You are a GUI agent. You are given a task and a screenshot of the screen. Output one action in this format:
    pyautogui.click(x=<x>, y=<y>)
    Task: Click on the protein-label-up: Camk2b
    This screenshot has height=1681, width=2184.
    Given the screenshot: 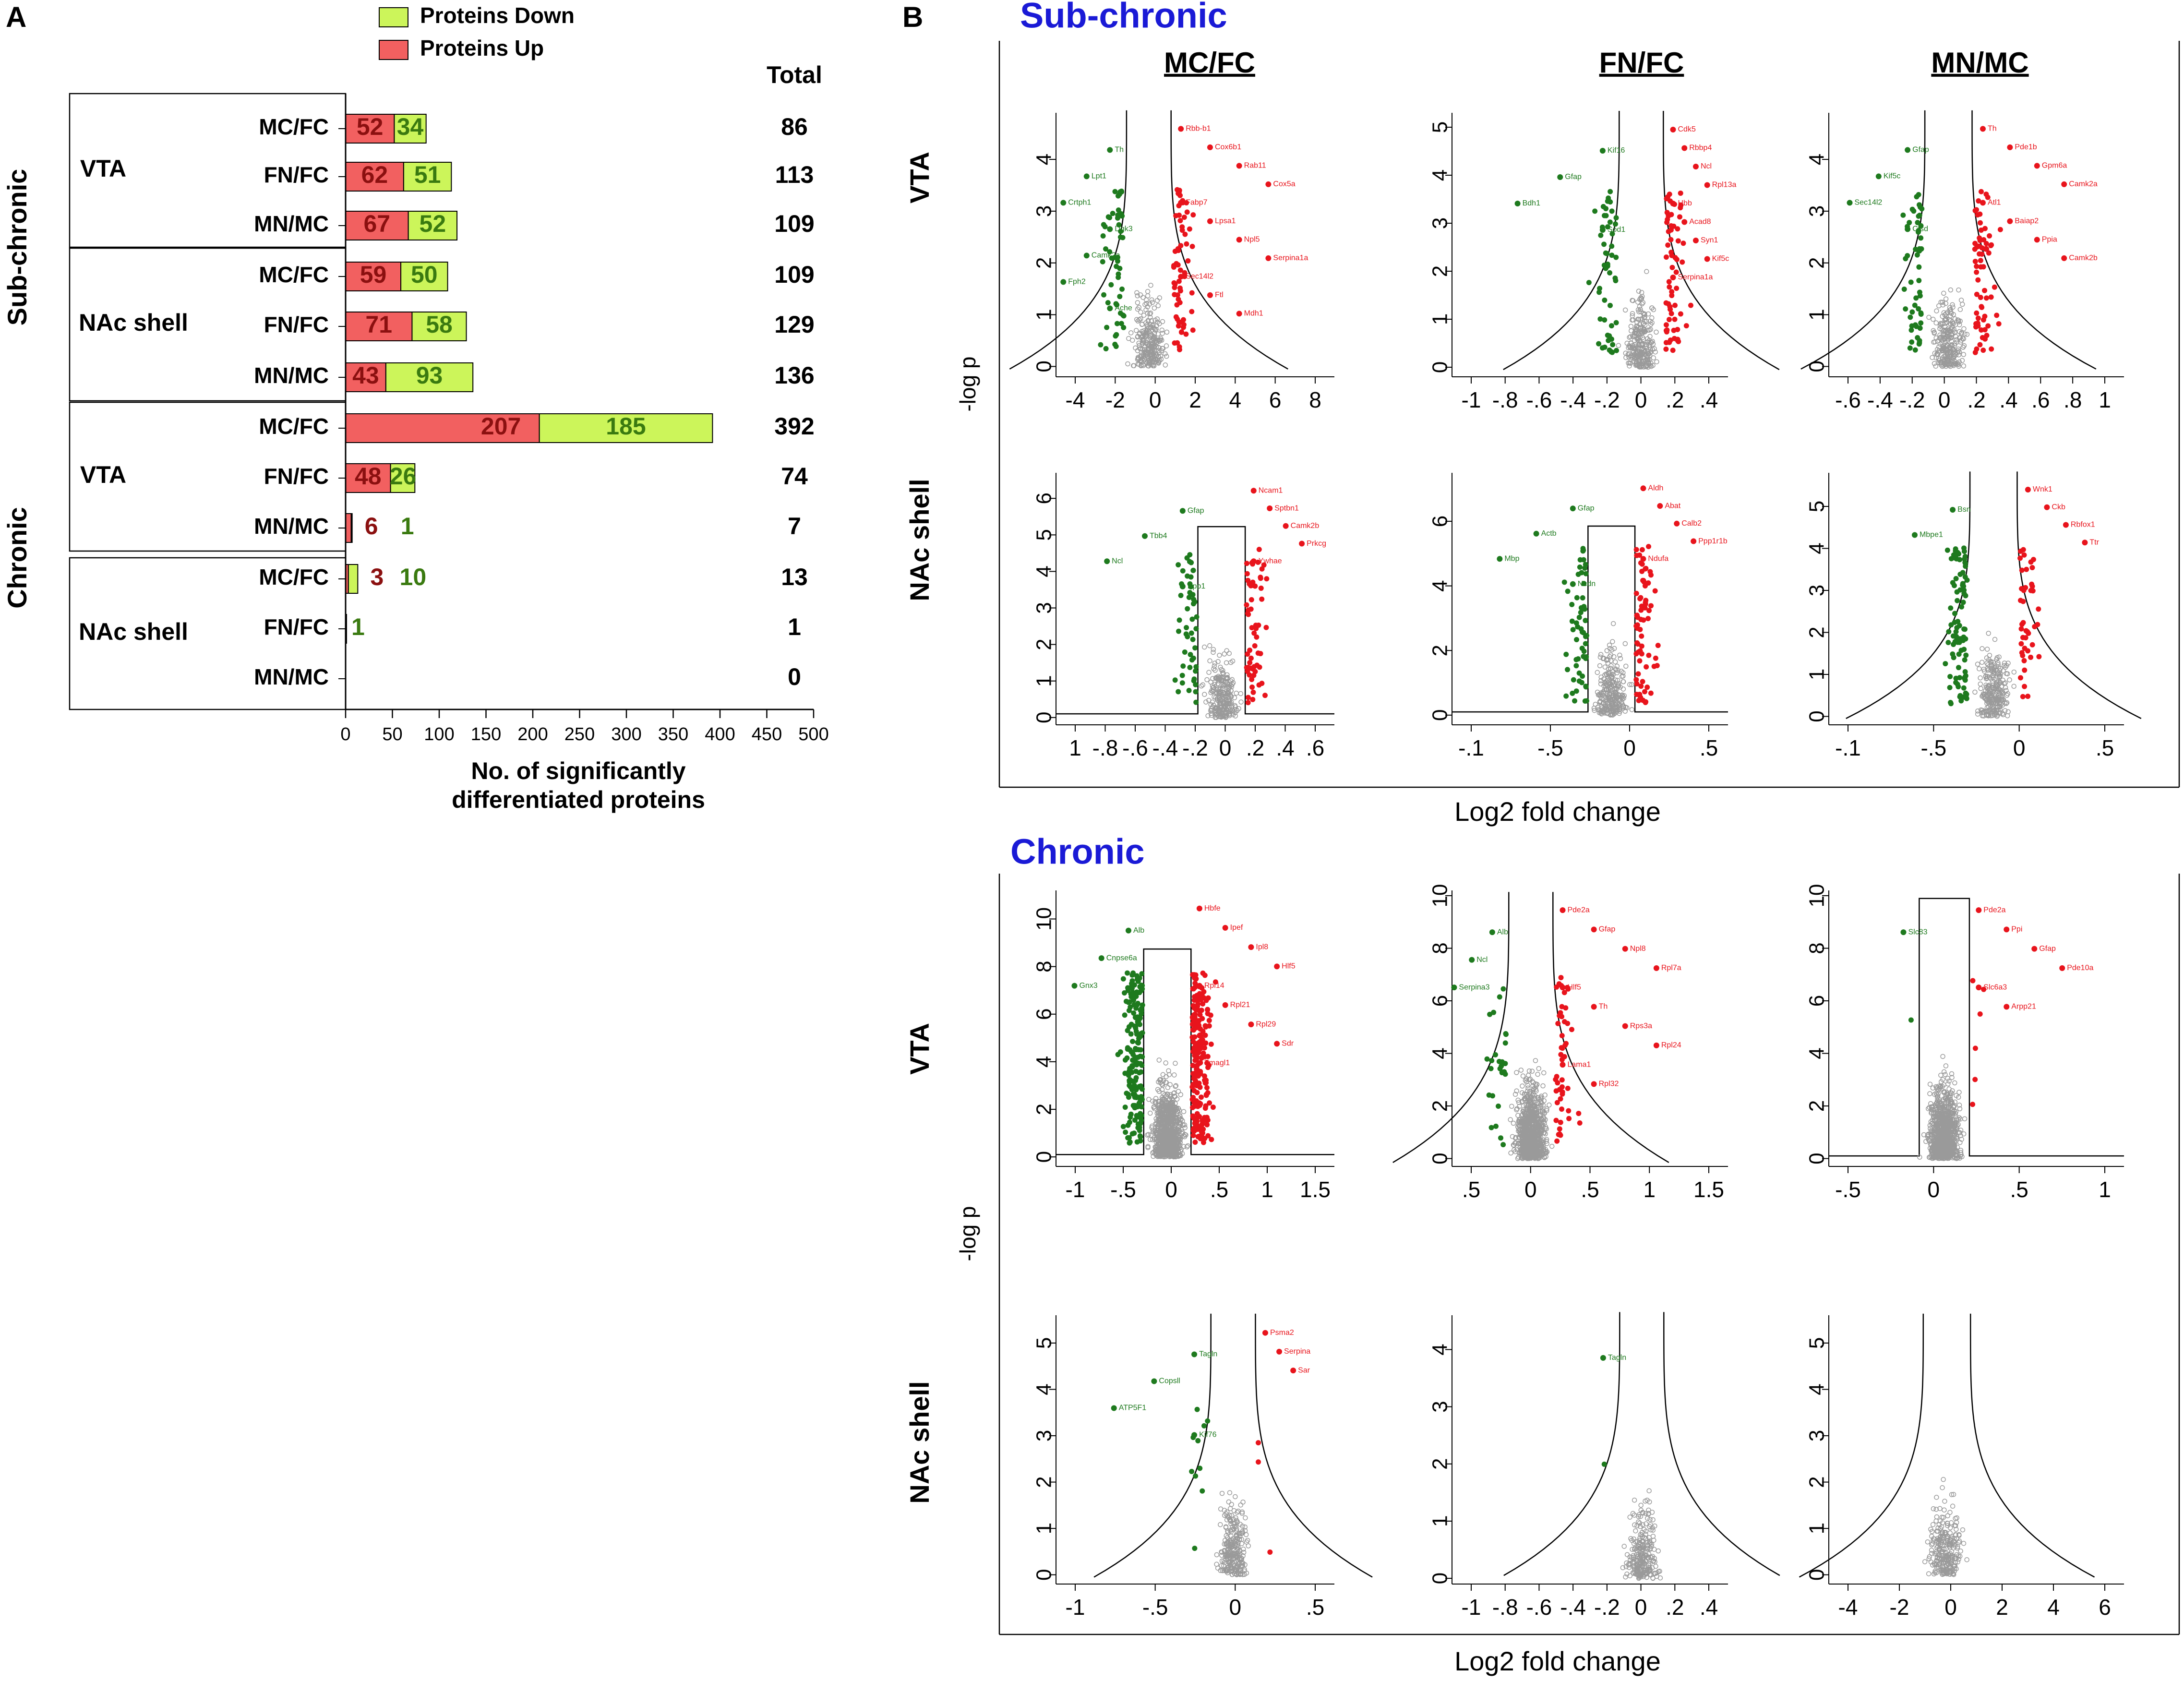 What is the action you would take?
    pyautogui.click(x=1305, y=526)
    